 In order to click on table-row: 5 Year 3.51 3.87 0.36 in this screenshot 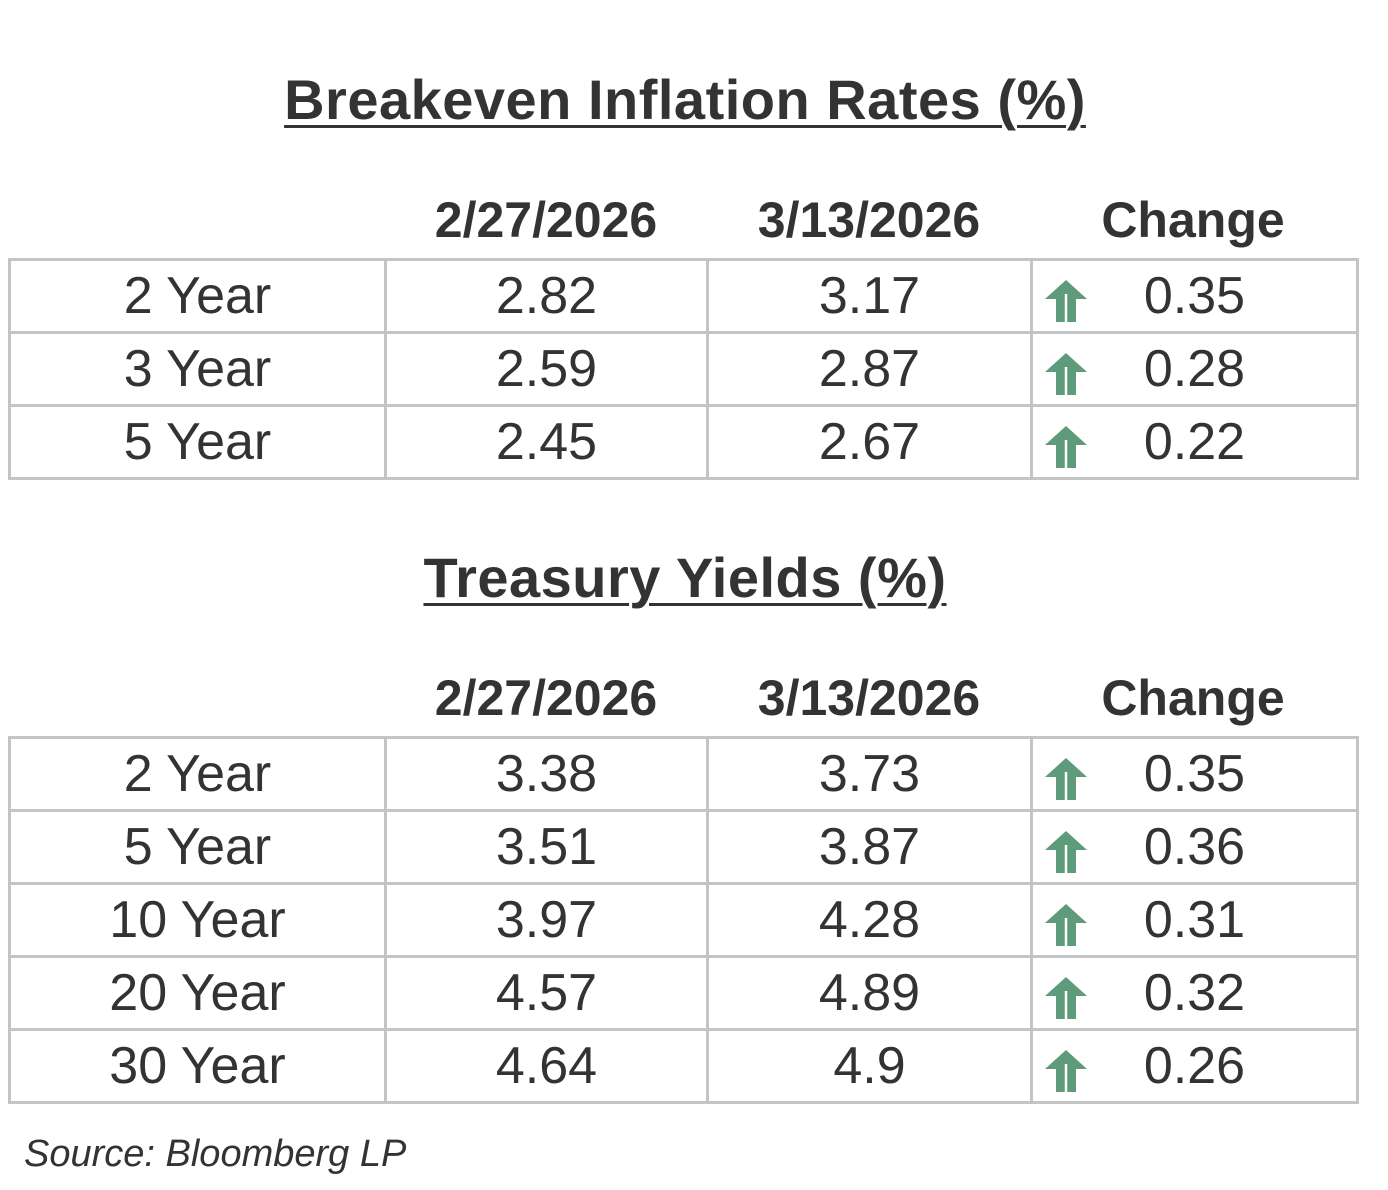, I will do `click(683, 847)`.